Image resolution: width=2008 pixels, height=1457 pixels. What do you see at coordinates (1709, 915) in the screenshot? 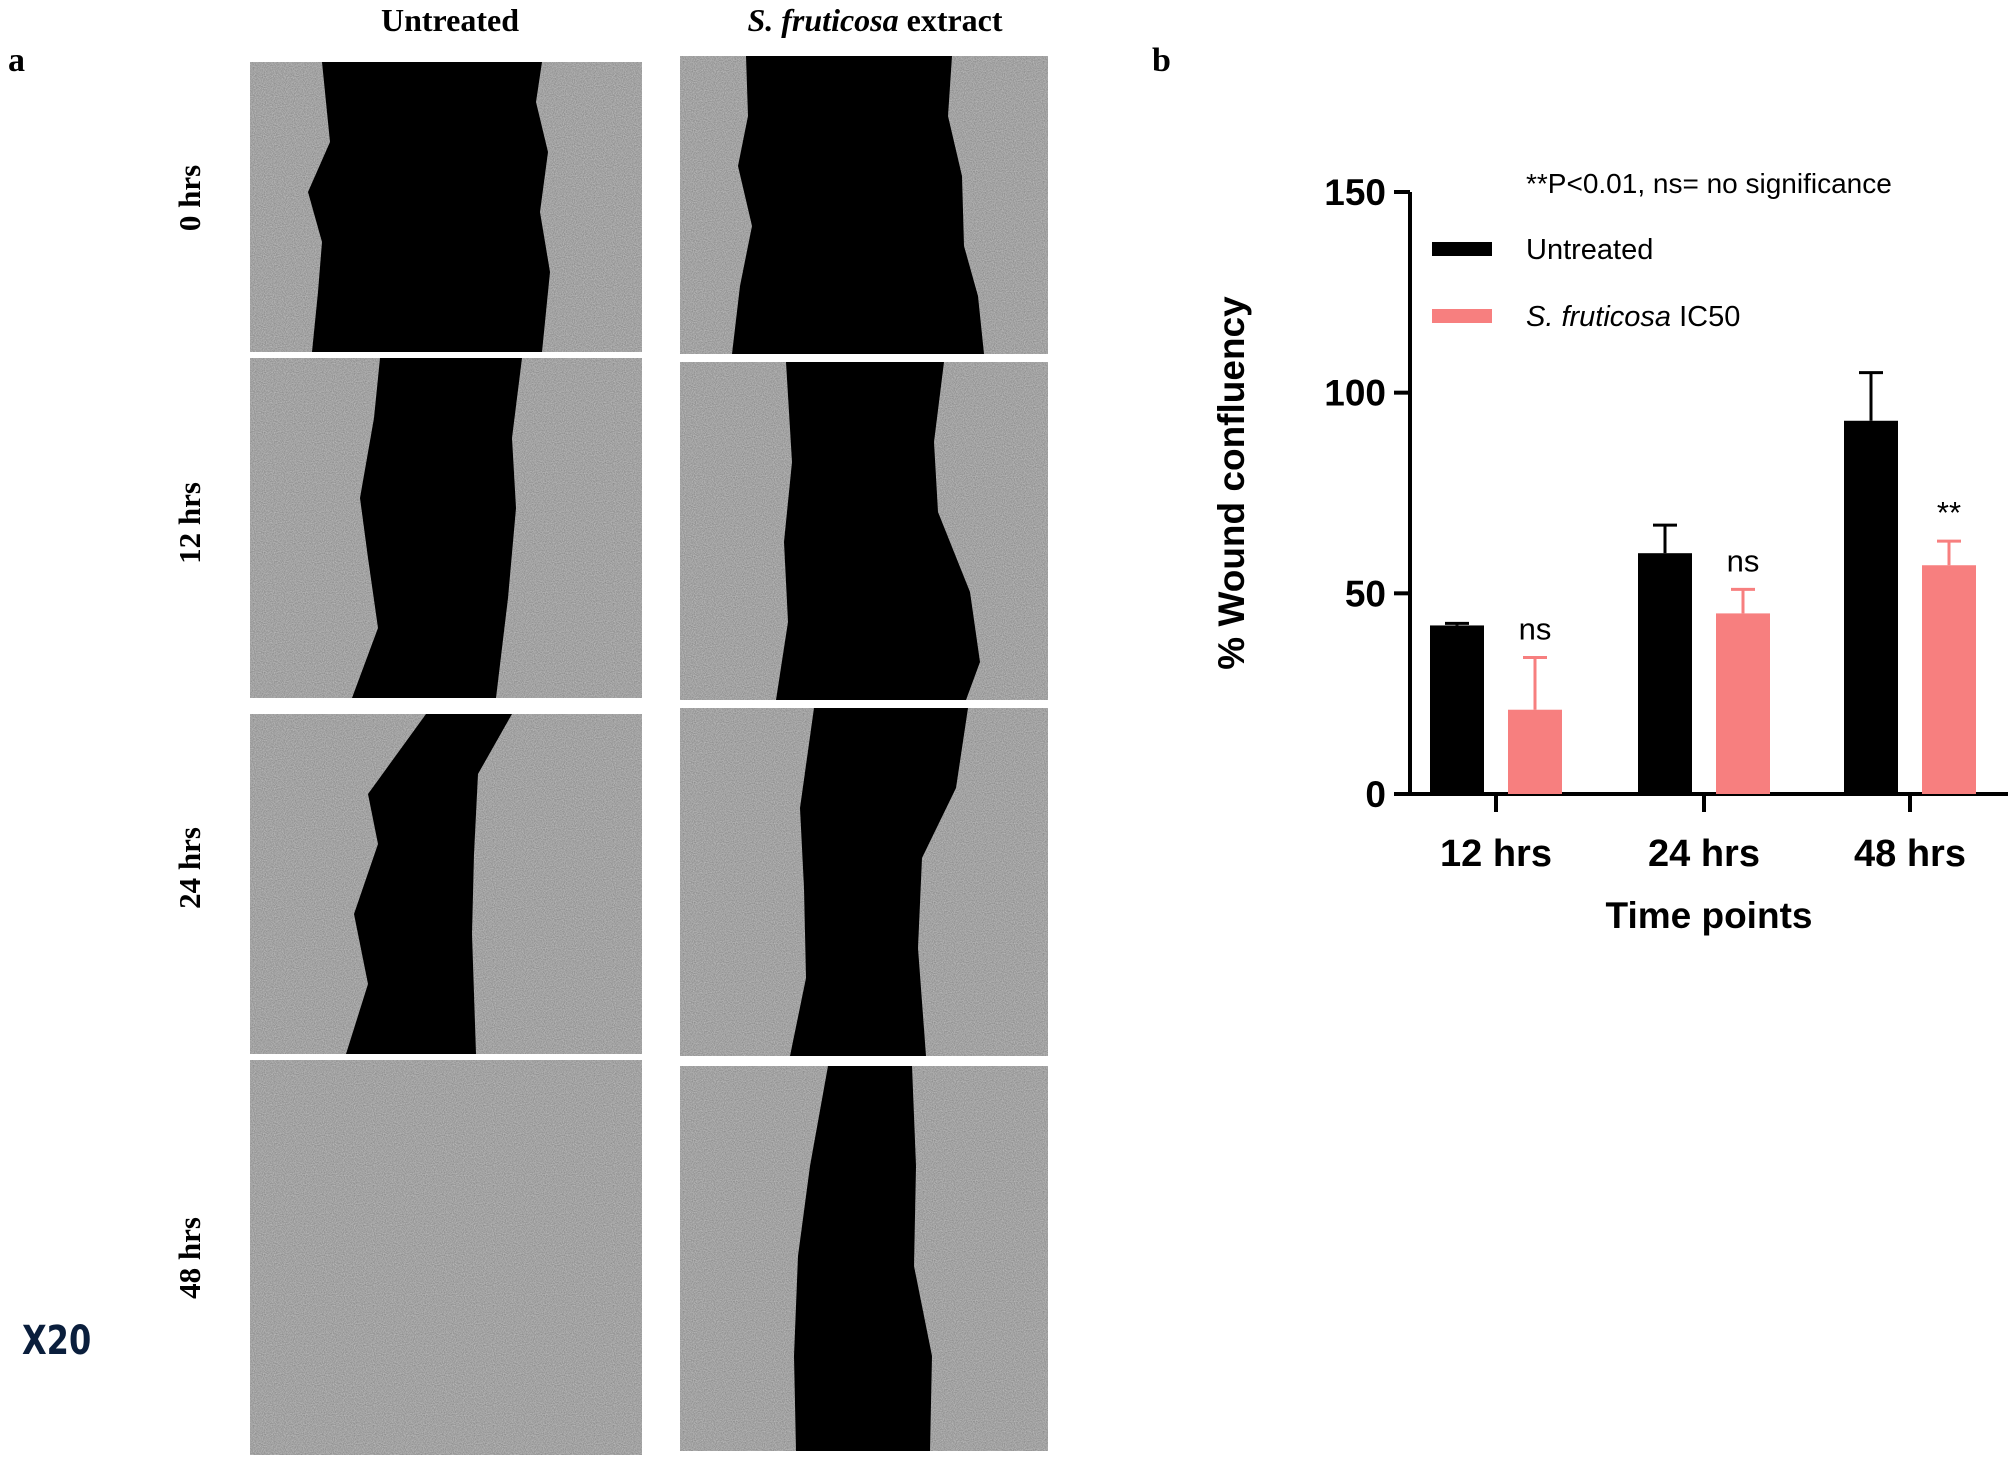
I see `x-axis-title: Time points` at bounding box center [1709, 915].